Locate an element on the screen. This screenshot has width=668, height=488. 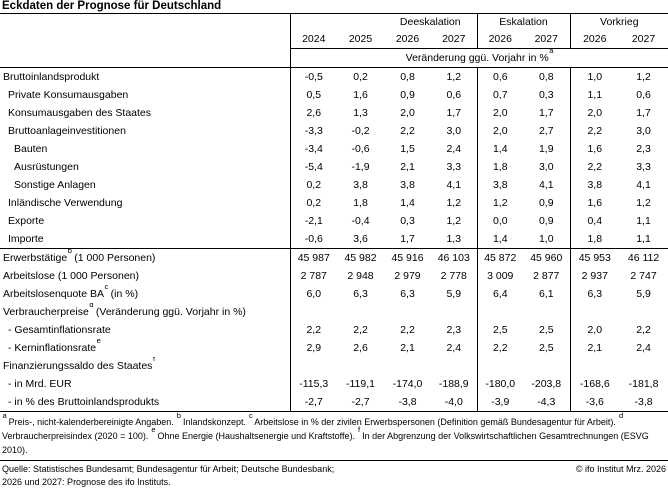
cell: 2,2 is located at coordinates (594, 131).